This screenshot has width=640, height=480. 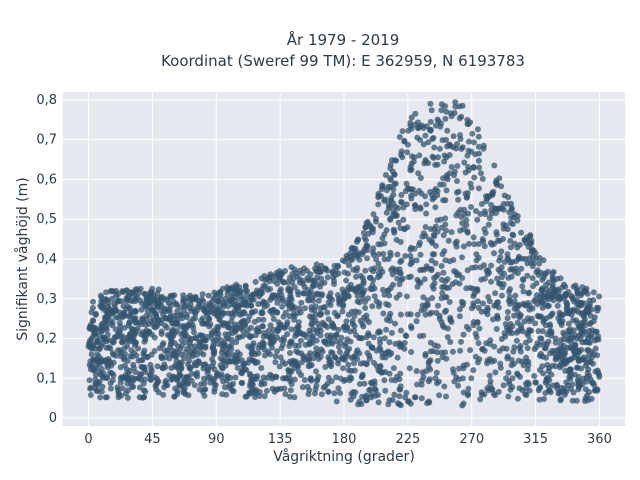 I want to click on y-tick-label: 0,8, so click(x=46, y=100).